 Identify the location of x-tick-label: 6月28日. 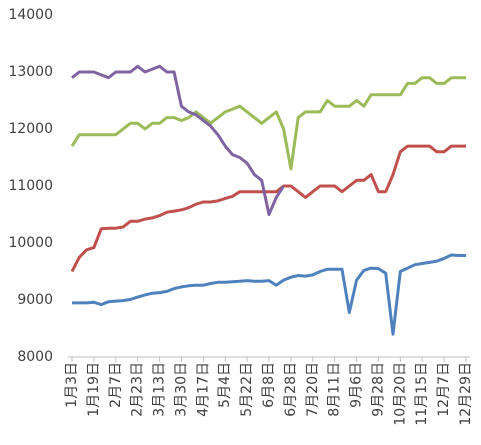
(291, 389).